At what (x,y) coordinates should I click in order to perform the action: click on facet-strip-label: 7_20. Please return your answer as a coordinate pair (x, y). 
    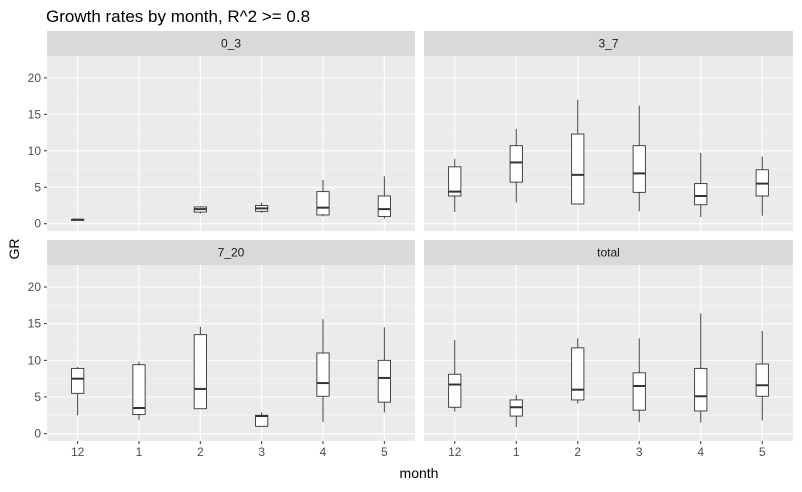
    Looking at the image, I should click on (231, 253).